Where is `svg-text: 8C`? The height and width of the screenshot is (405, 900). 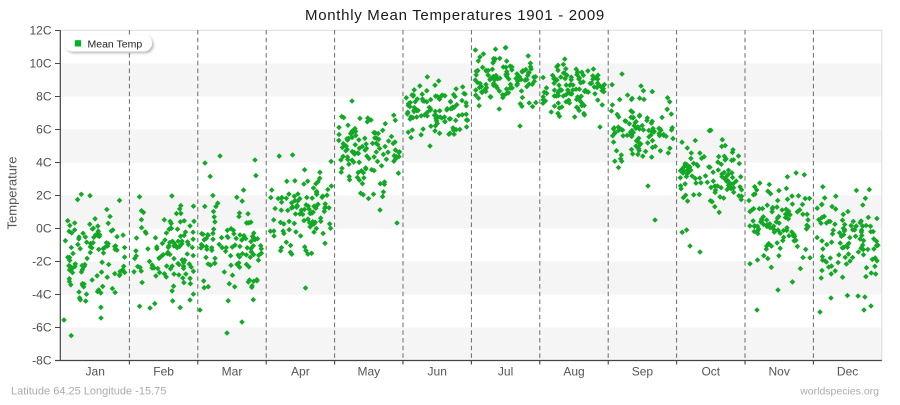 svg-text: 8C is located at coordinates (44, 97).